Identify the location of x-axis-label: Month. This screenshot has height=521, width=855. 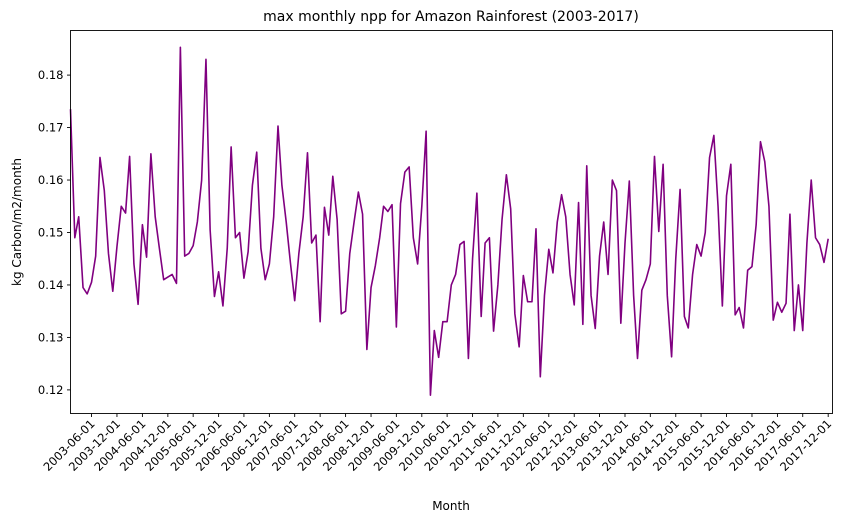
(451, 506).